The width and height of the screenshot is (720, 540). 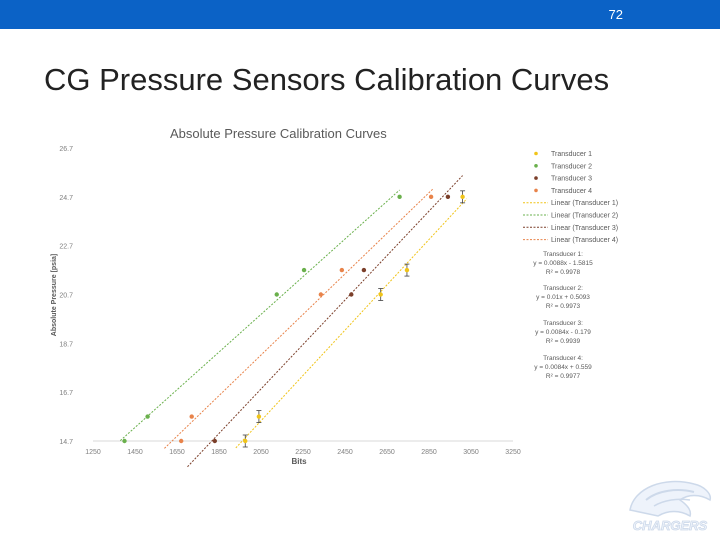 What do you see at coordinates (66, 393) in the screenshot?
I see `y-tick-label: 16.7` at bounding box center [66, 393].